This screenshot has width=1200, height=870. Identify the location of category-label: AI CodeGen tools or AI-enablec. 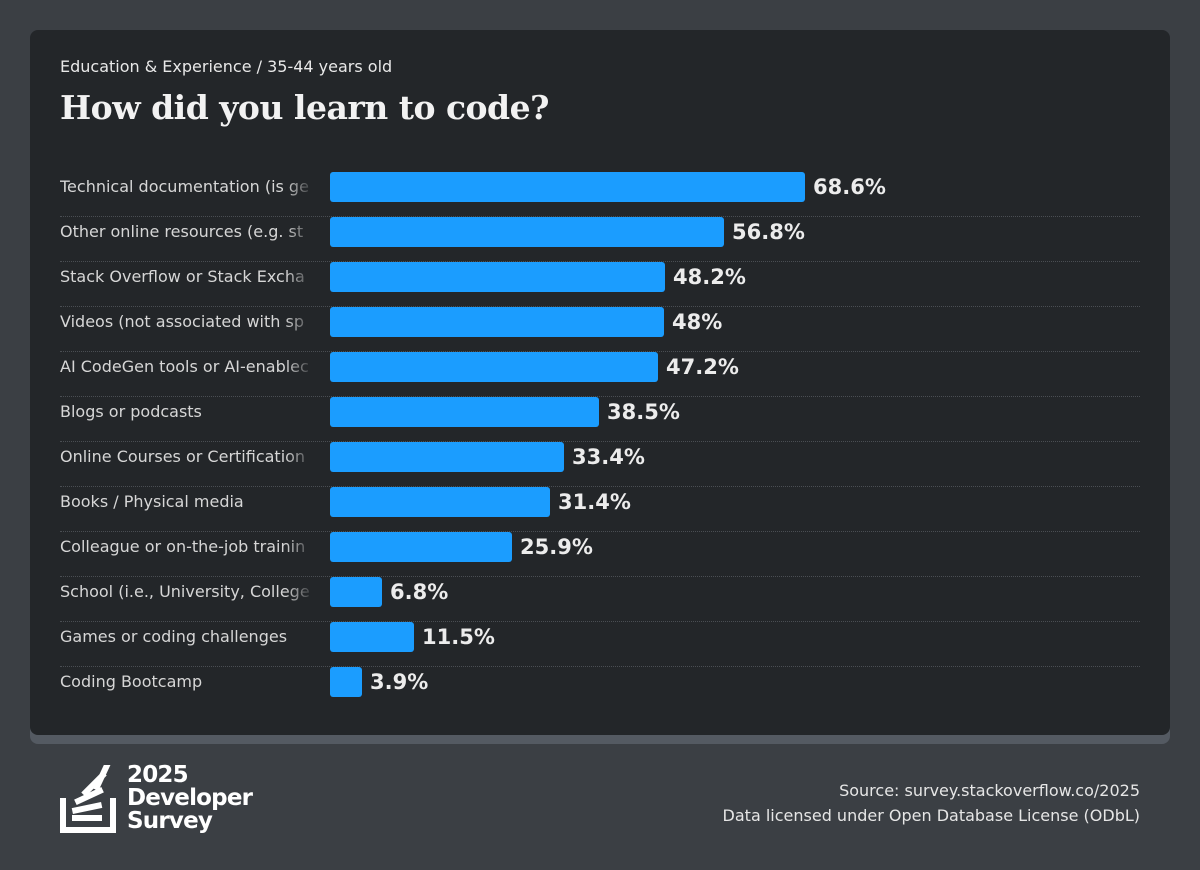
(184, 366).